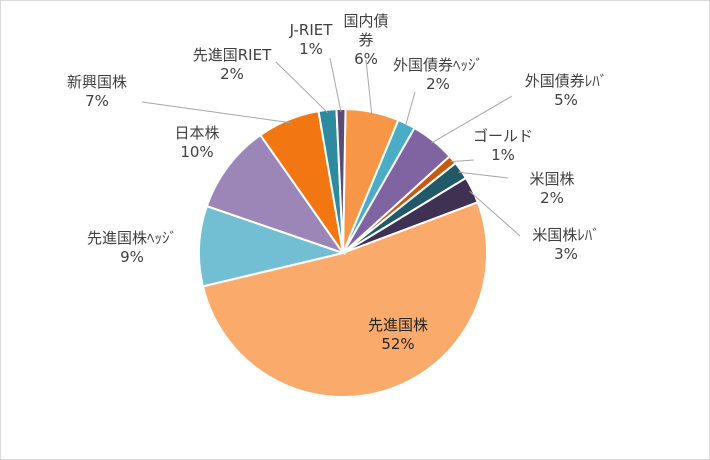 This screenshot has height=460, width=710. What do you see at coordinates (311, 30) in the screenshot?
I see `slice-category-label: J-RIET` at bounding box center [311, 30].